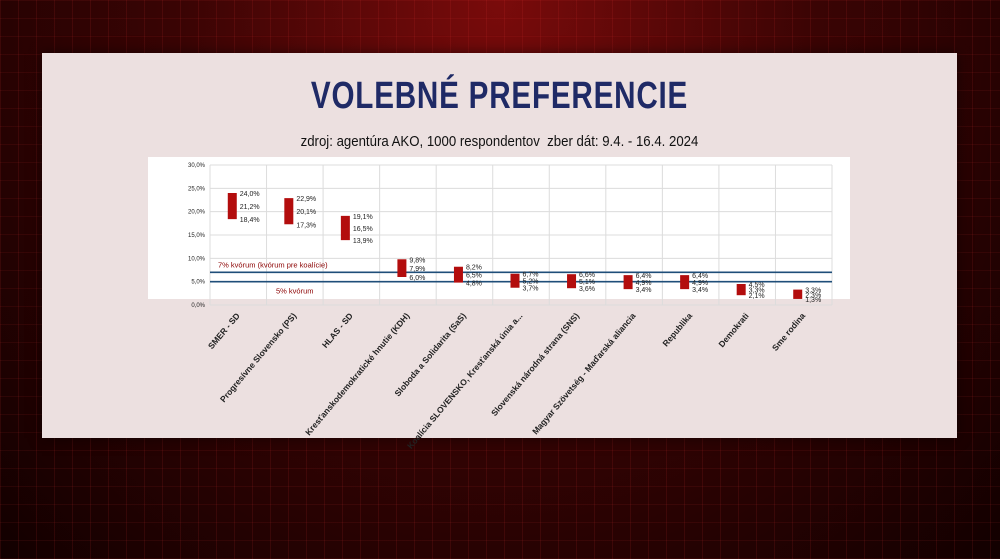 This screenshot has width=1000, height=559. Describe the element at coordinates (813, 291) in the screenshot. I see `data-label-high: 3,3%` at that location.